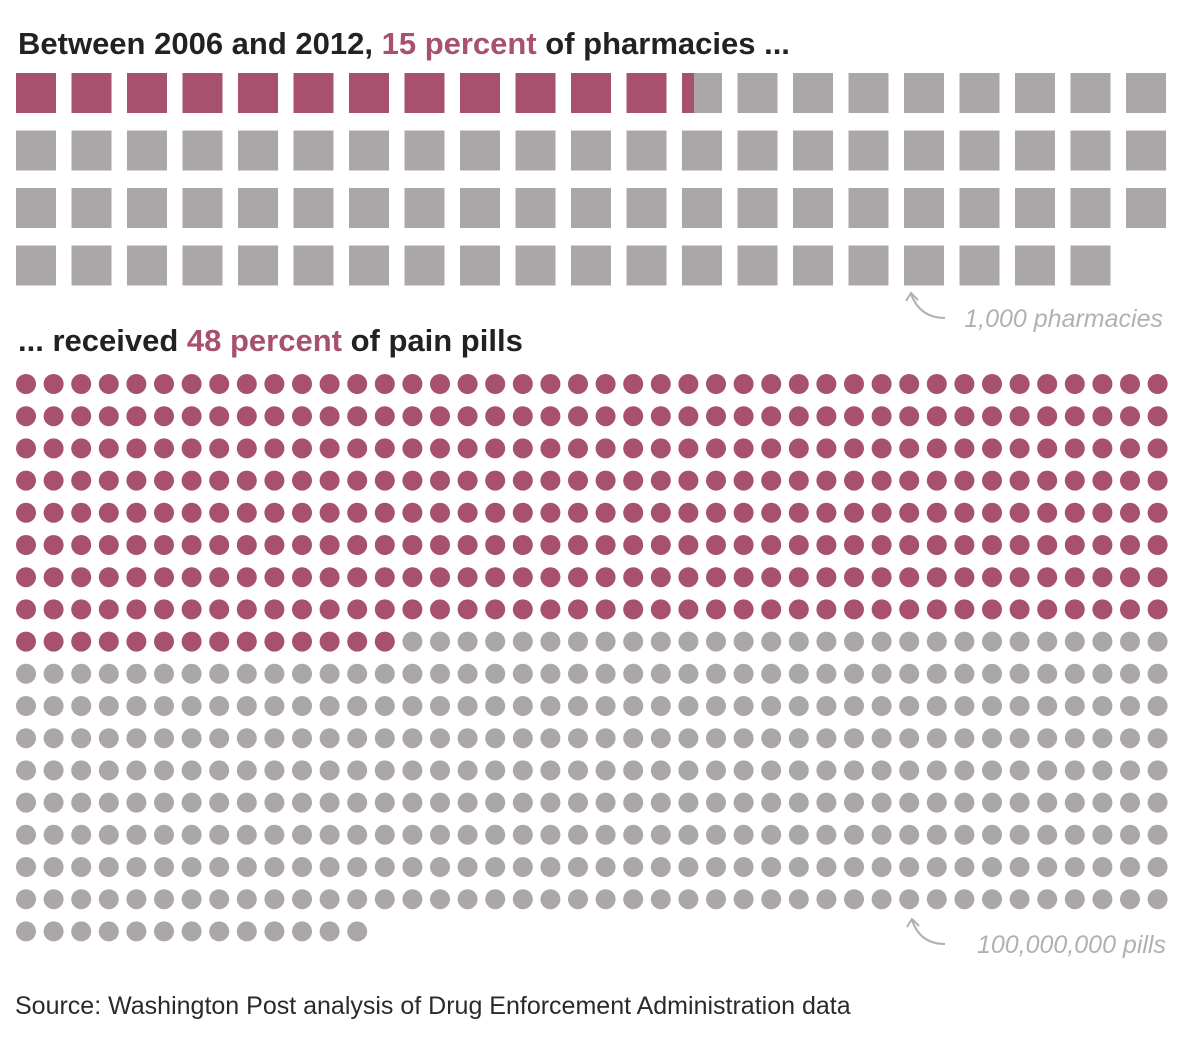  I want to click on legend-pharmacy-unit-label: 1,000 pharmacies, so click(1063, 319).